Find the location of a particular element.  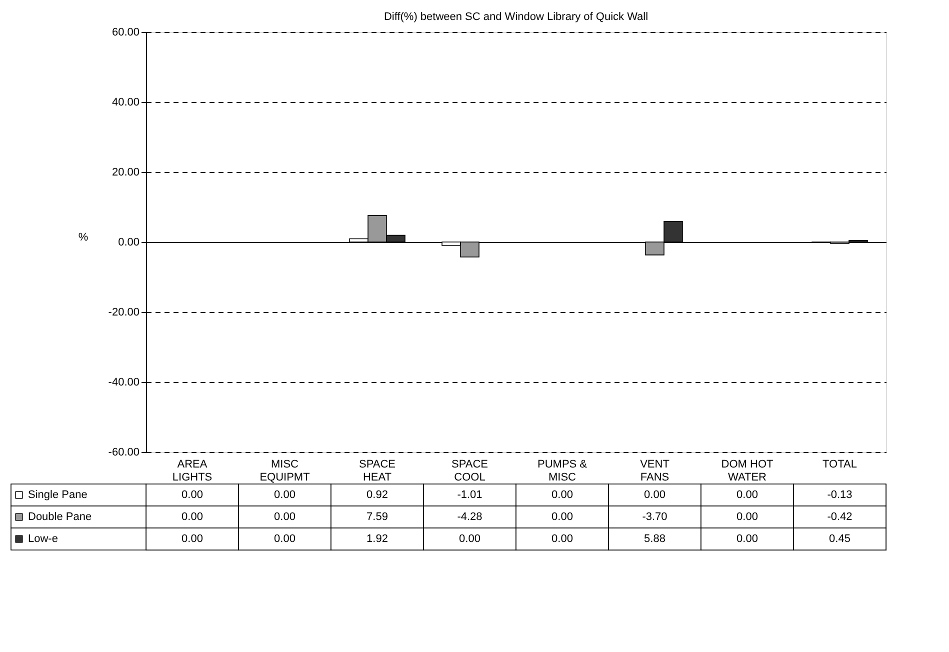

data-label: 0.45 is located at coordinates (839, 539).